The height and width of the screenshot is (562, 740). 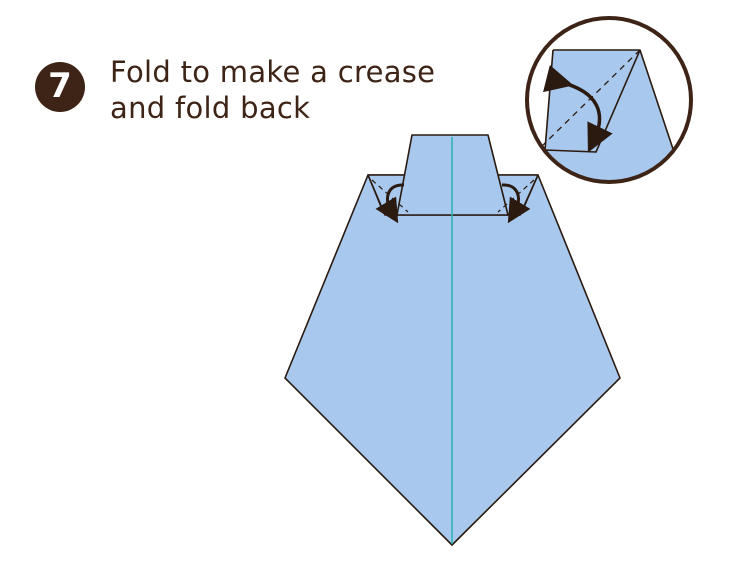 I want to click on left-fold-arrow-icon, so click(x=390, y=203).